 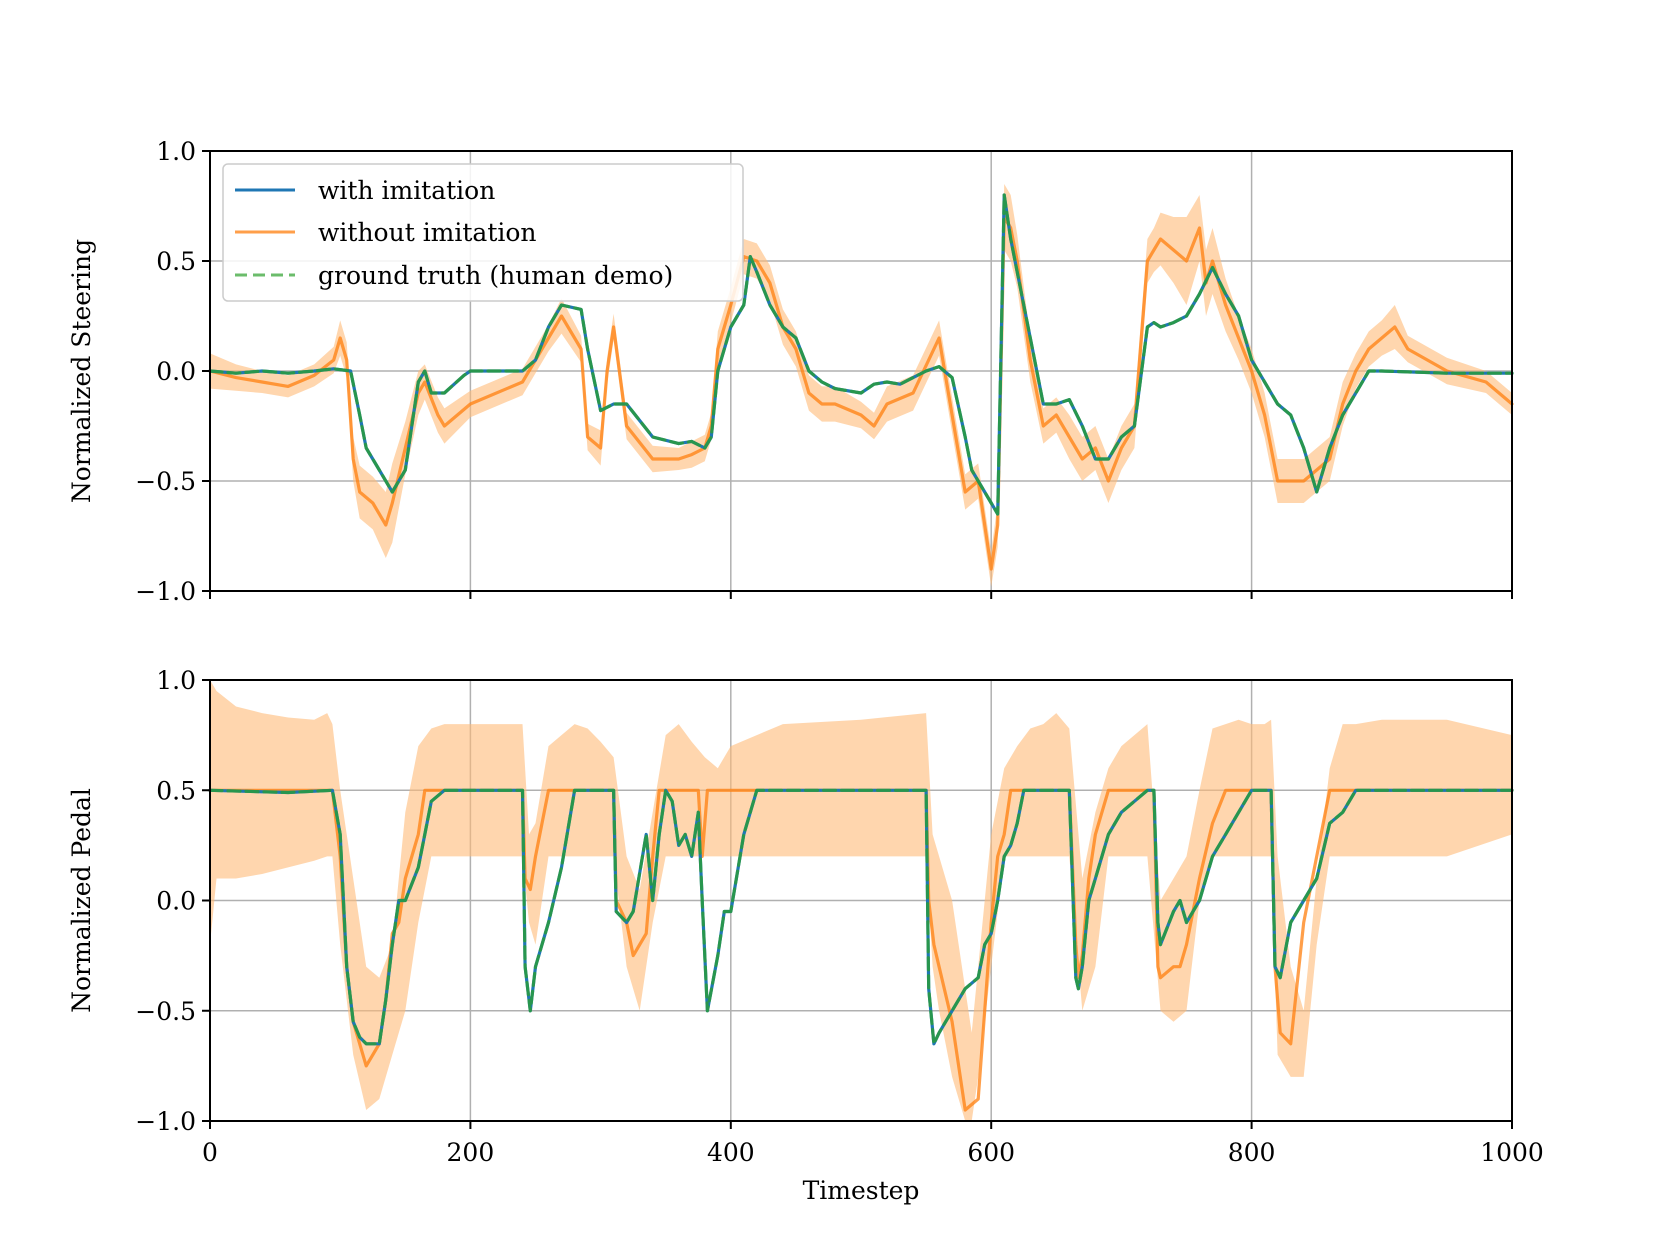 I want to click on steering-y-tick-label: −1.0, so click(x=165, y=591).